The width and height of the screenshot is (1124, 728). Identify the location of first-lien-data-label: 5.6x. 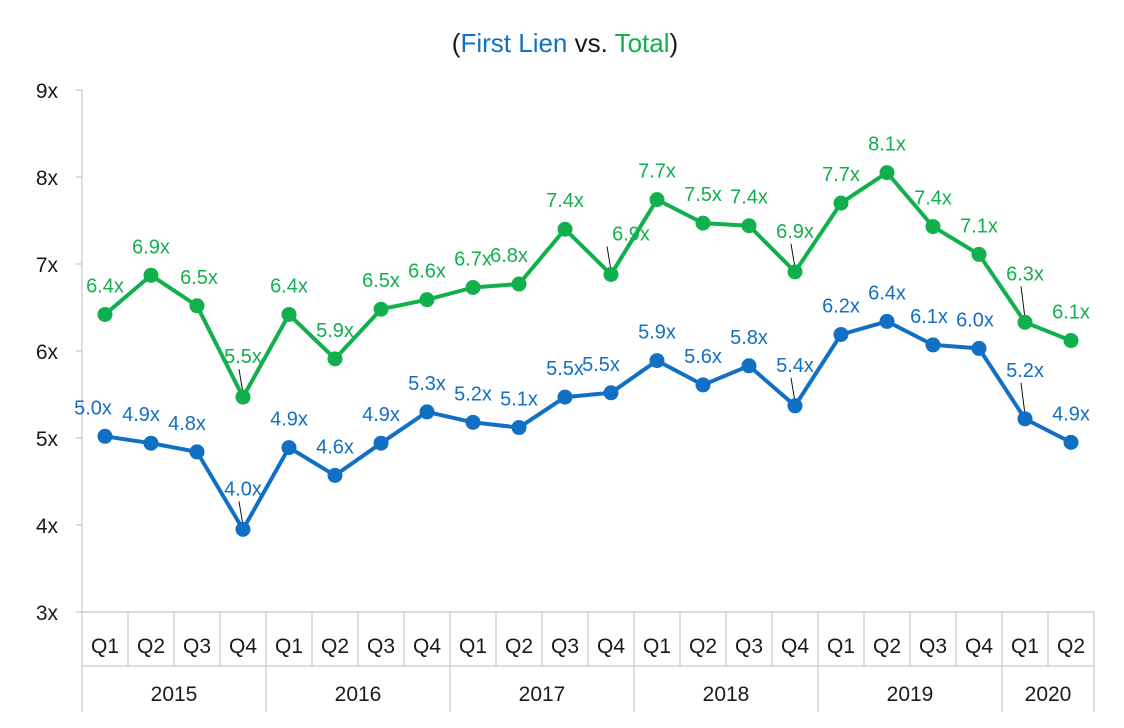
(703, 357).